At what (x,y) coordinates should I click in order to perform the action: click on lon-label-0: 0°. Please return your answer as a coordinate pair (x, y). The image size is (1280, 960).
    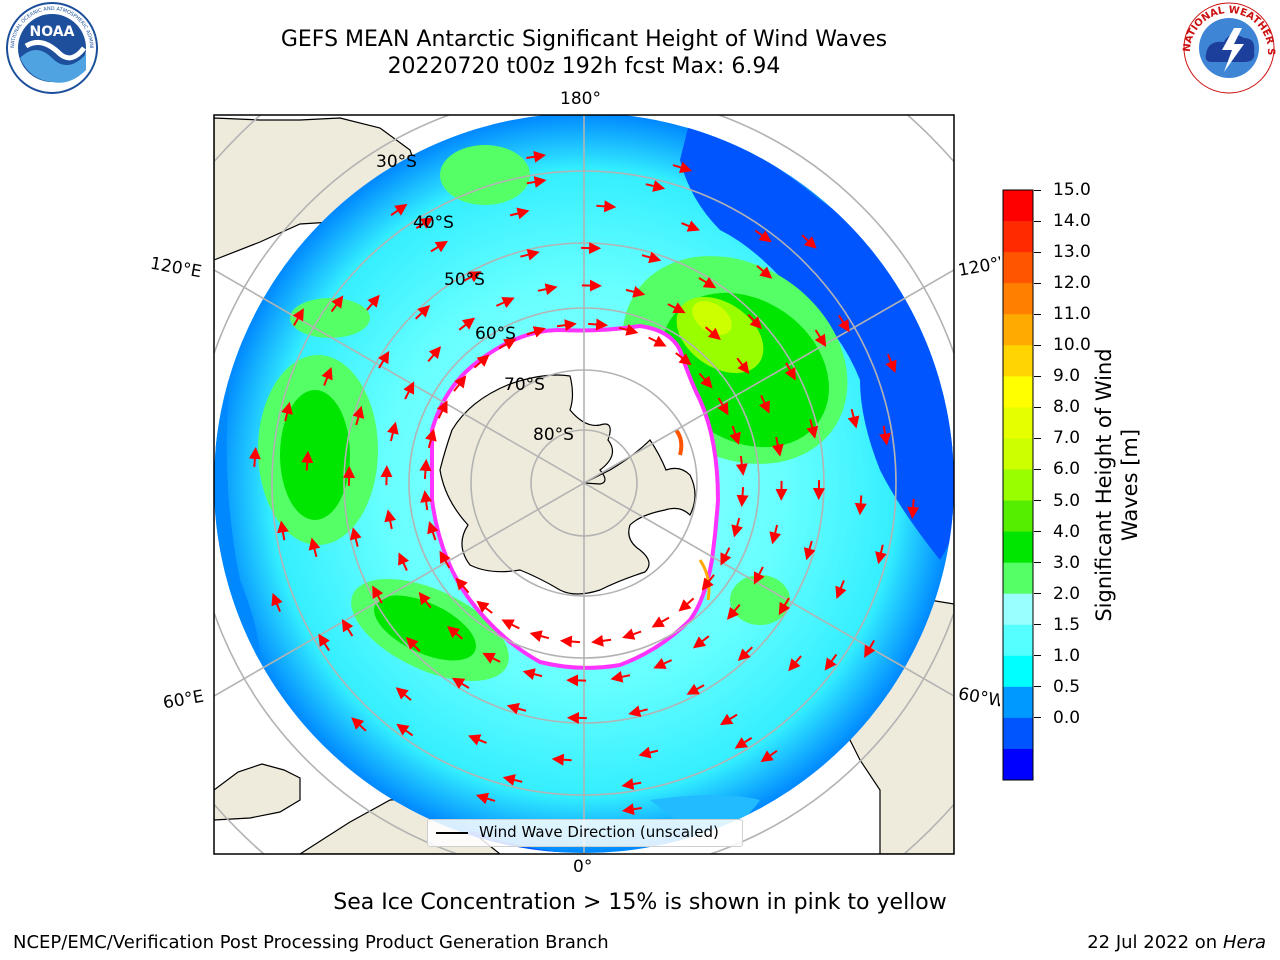
    Looking at the image, I should click on (583, 867).